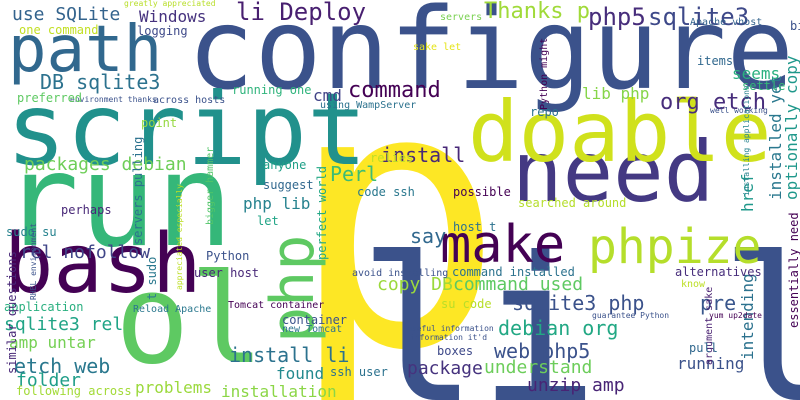  I want to click on word-path: path, so click(85, 50).